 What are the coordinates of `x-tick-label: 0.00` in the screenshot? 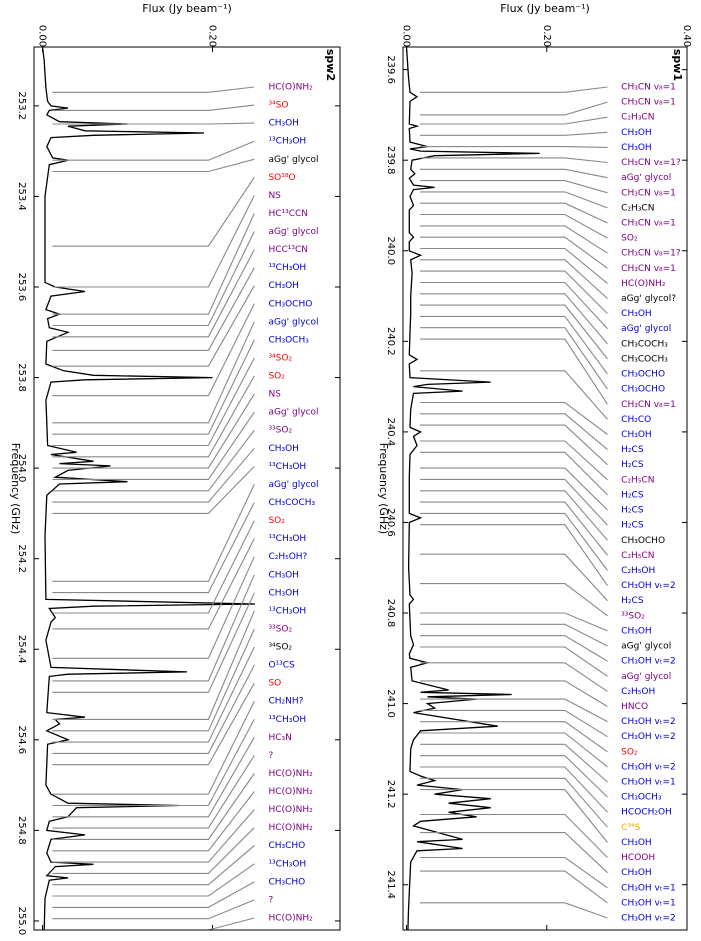 It's located at (42, 36).